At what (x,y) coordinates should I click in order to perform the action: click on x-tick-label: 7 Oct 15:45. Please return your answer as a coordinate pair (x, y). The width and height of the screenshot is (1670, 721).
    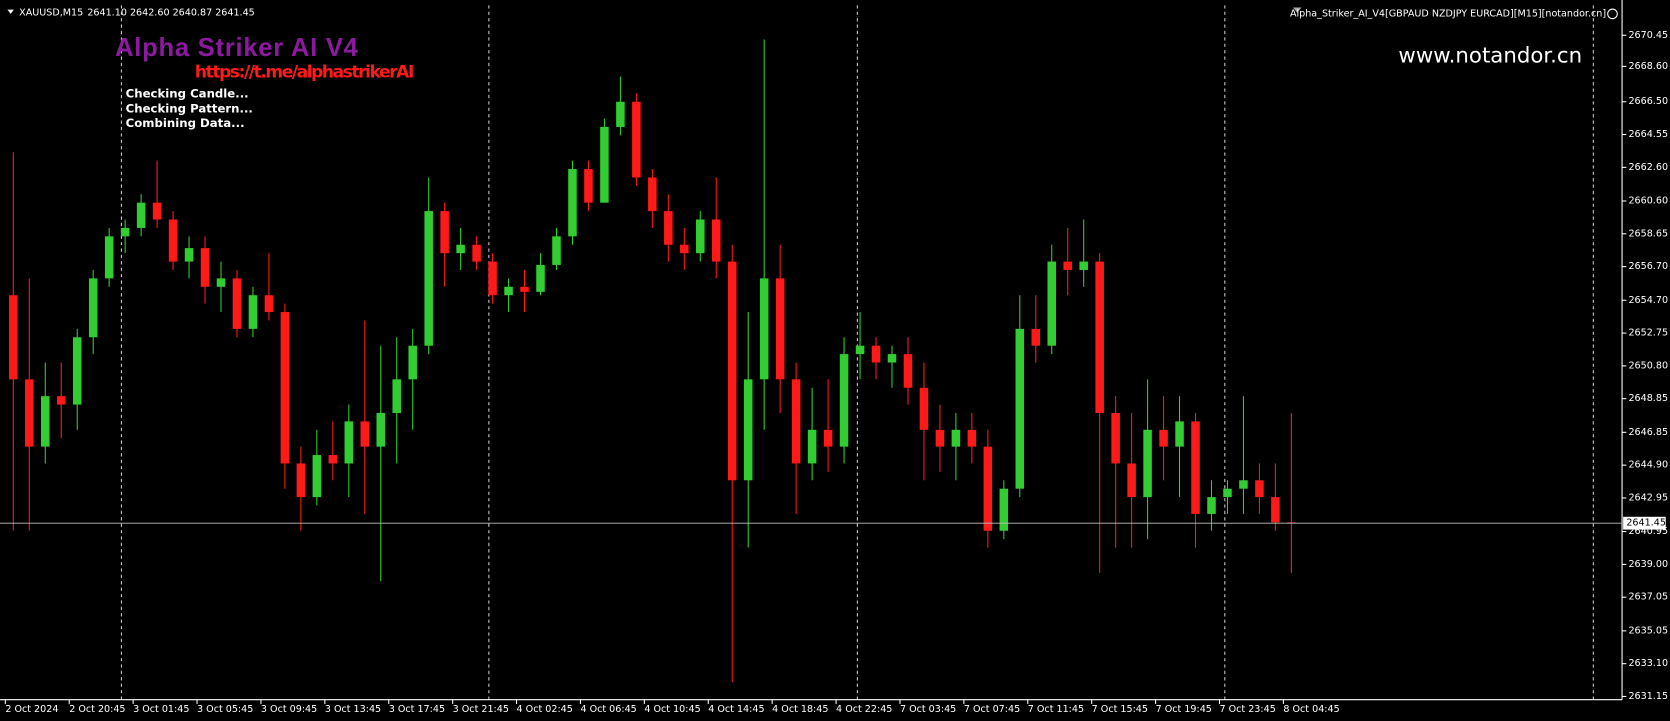
    Looking at the image, I should click on (1120, 709).